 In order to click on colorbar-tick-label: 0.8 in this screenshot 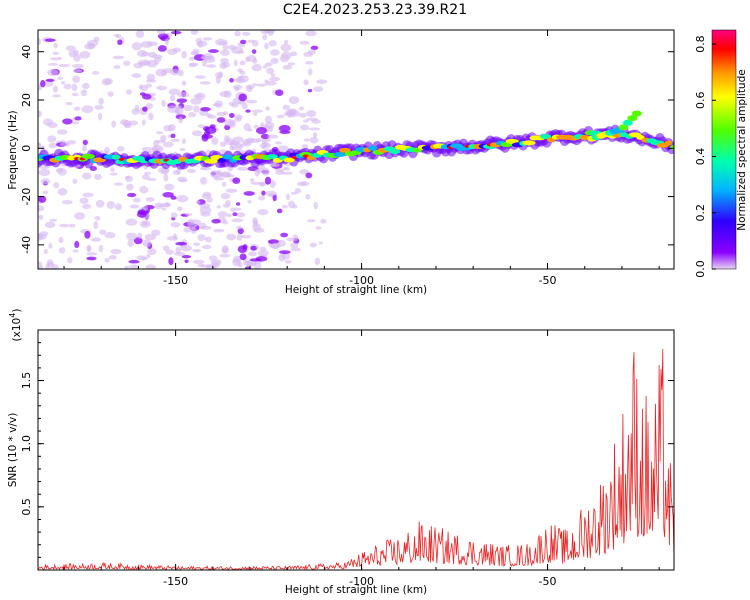, I will do `click(700, 44)`.